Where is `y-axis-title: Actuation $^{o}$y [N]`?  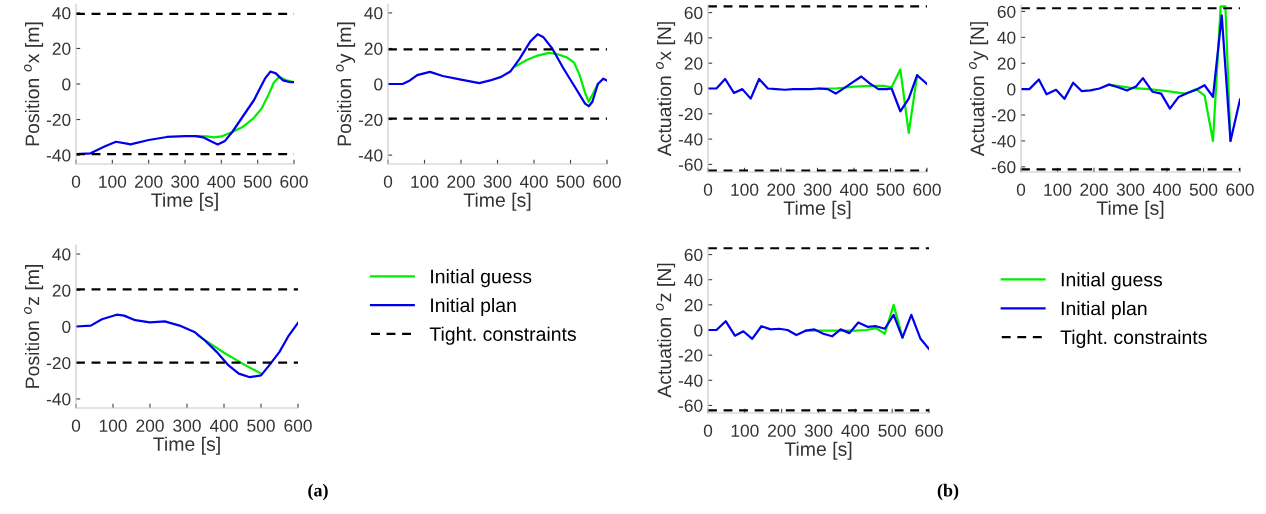 y-axis-title: Actuation $^{o}$y [N] is located at coordinates (979, 89).